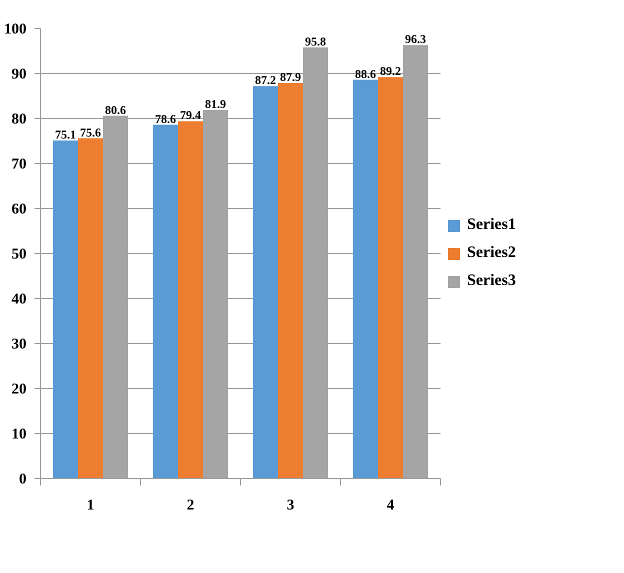  Describe the element at coordinates (190, 506) in the screenshot. I see `x-tick-label: 2` at that location.